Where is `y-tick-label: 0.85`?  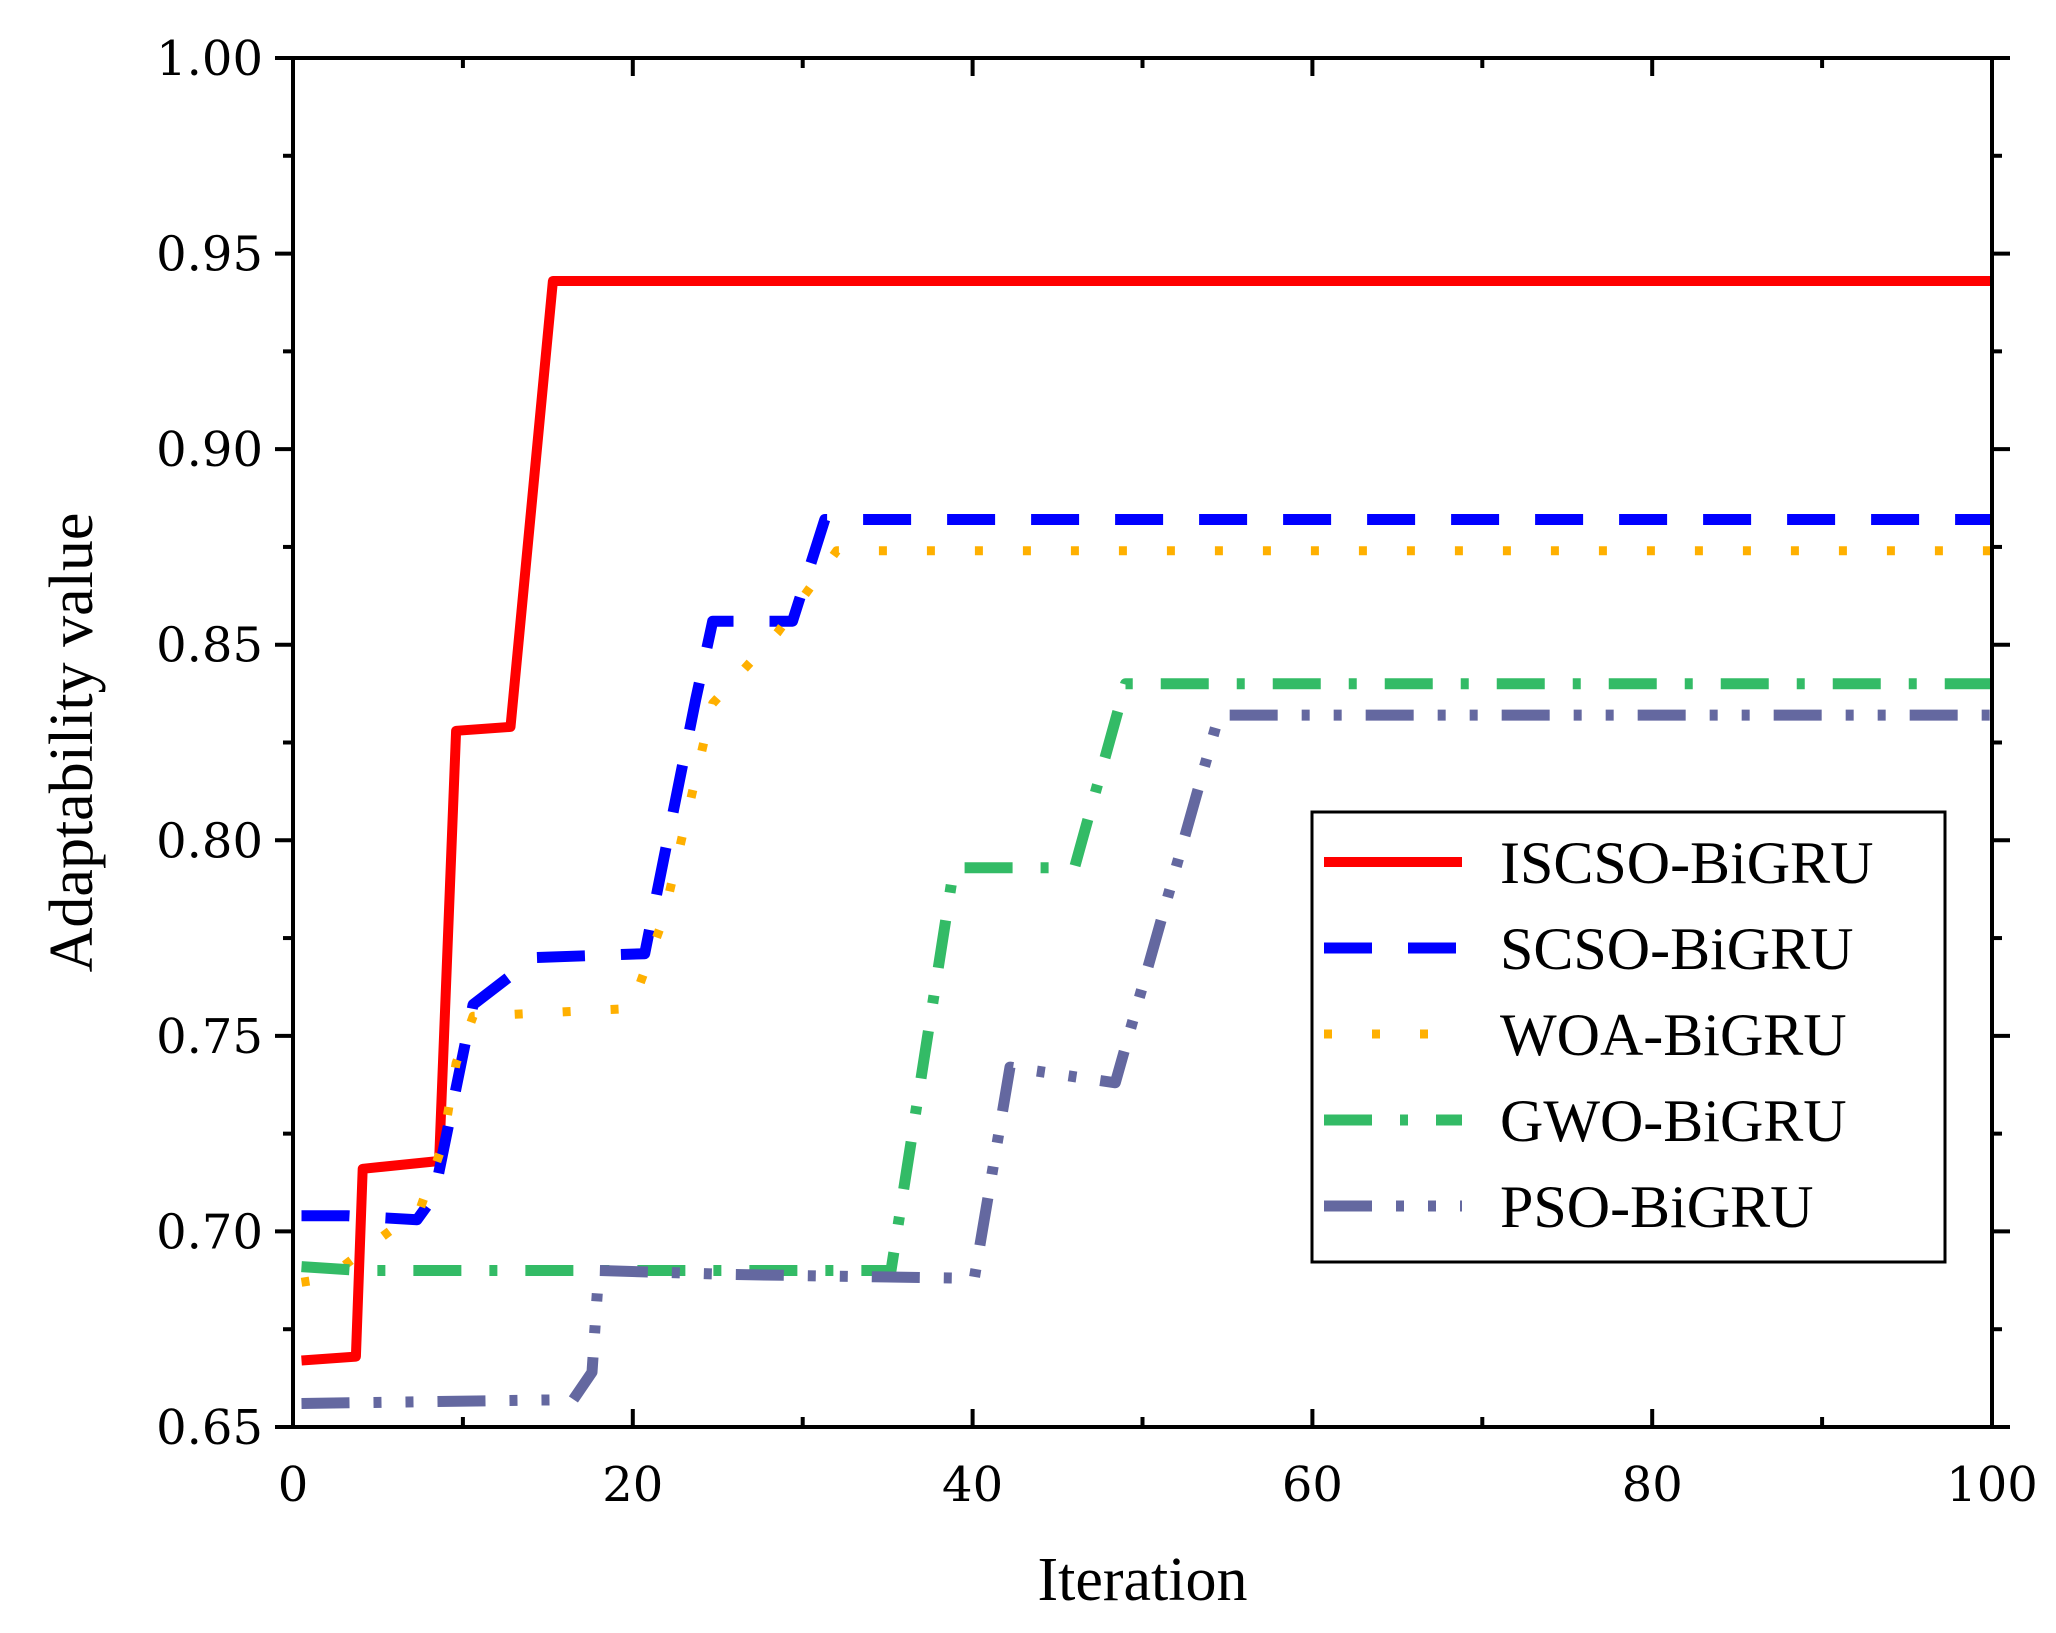 y-tick-label: 0.85 is located at coordinates (209, 646).